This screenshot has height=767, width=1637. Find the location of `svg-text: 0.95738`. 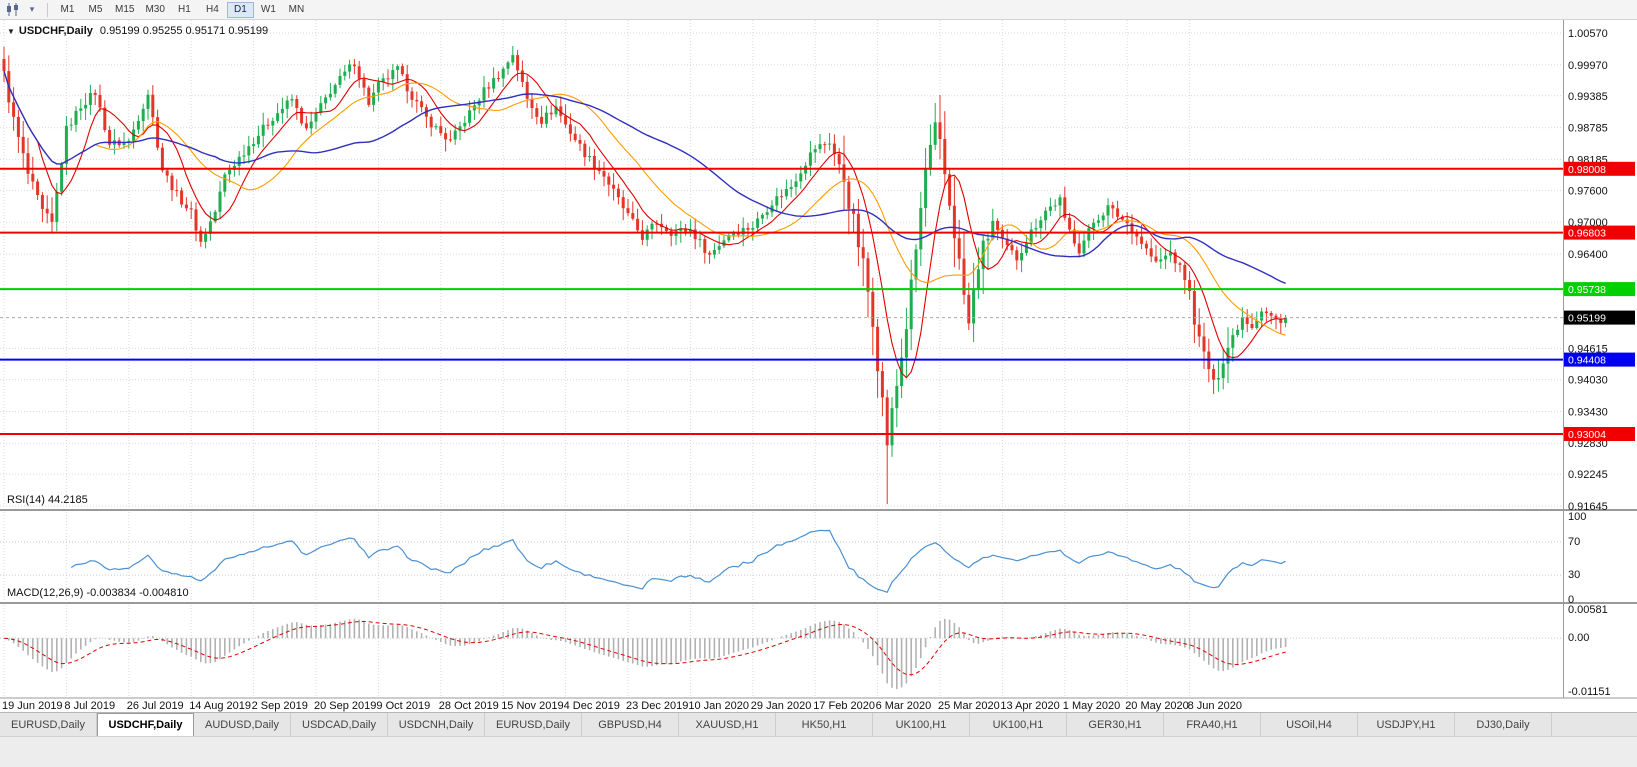

svg-text: 0.95738 is located at coordinates (1587, 290).